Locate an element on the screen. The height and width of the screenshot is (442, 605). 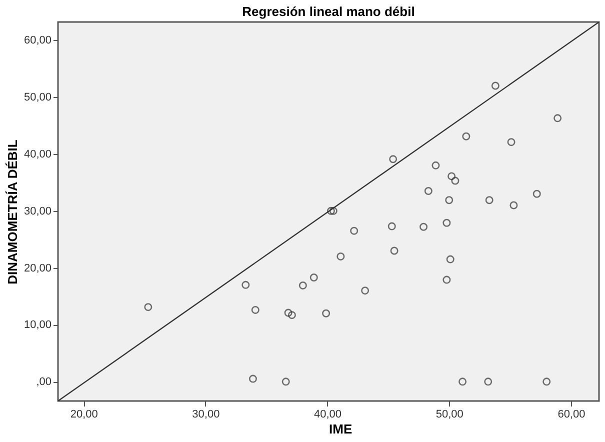
chart-title: Regresión lineal mano débil is located at coordinates (328, 11).